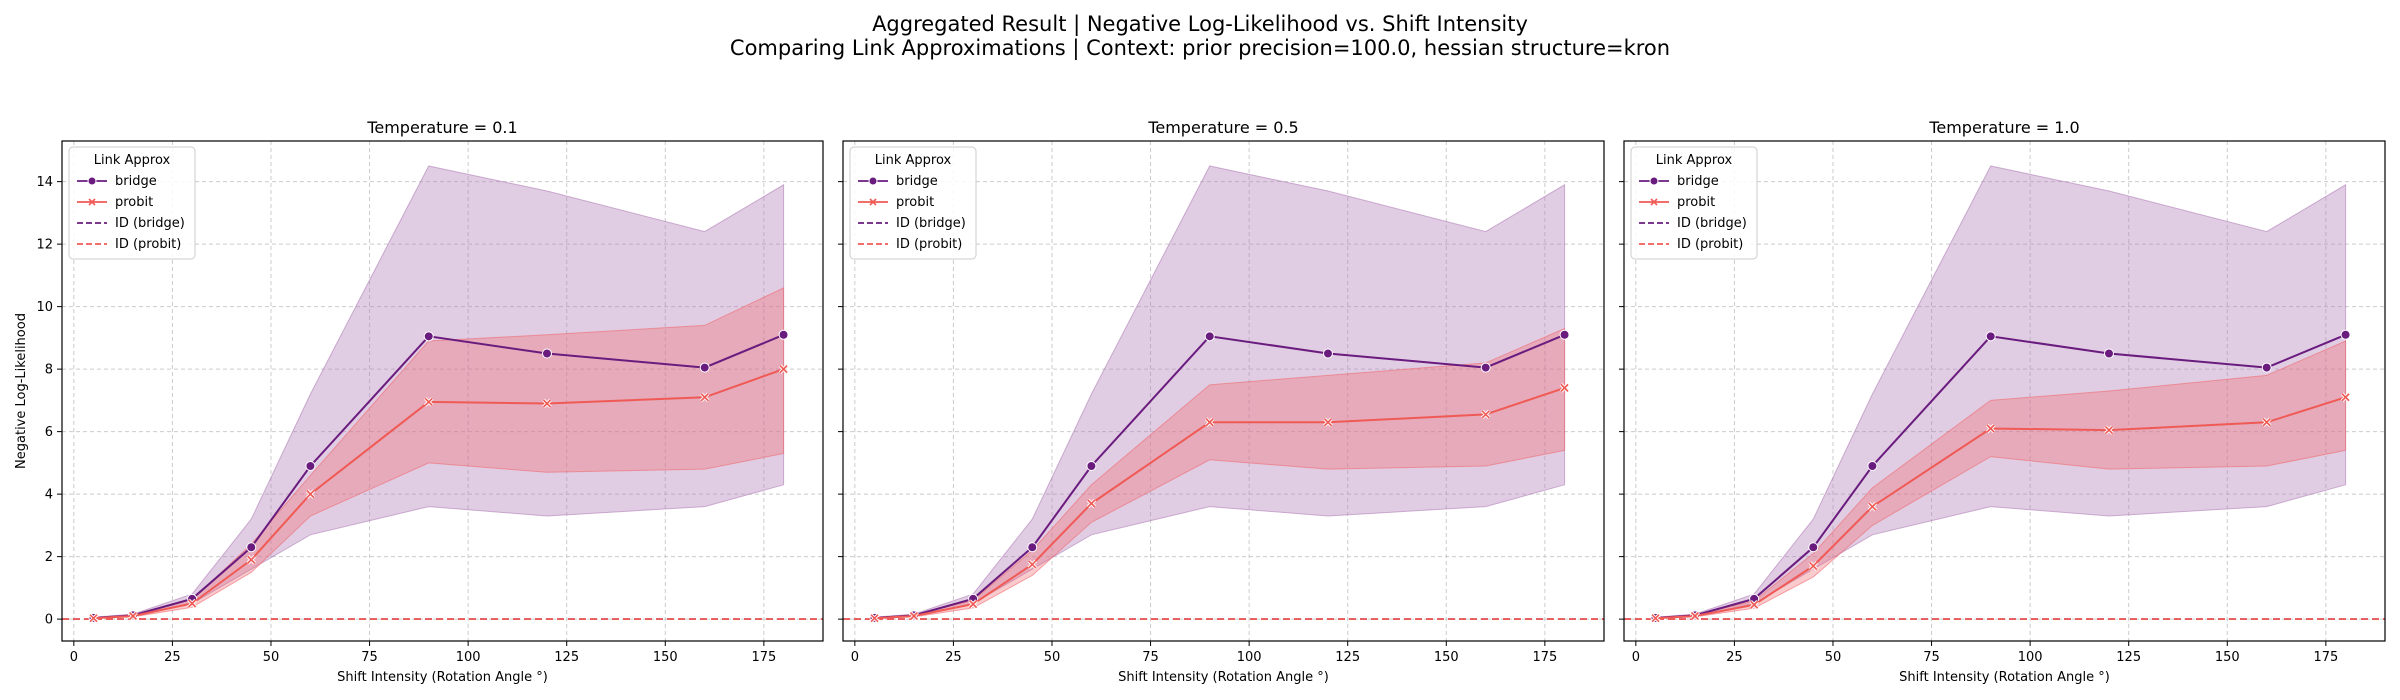 Image resolution: width=2400 pixels, height=700 pixels. What do you see at coordinates (441, 127) in the screenshot?
I see `panel-title: Temperature = 0.1` at bounding box center [441, 127].